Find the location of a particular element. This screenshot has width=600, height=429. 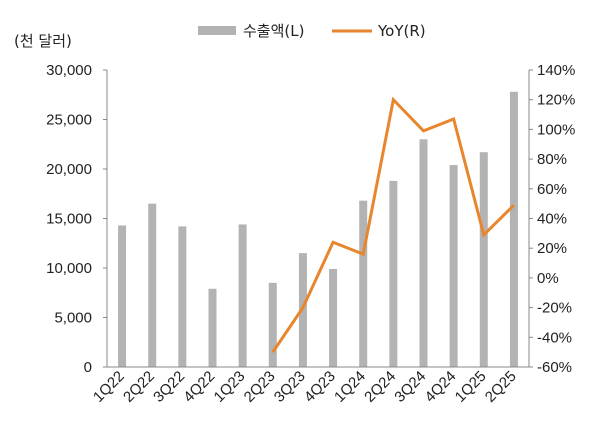

legend-bar-swatch is located at coordinates (217, 30).